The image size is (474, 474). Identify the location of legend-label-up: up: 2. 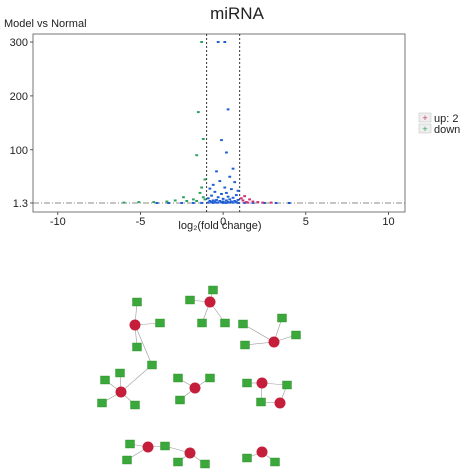
(446, 119).